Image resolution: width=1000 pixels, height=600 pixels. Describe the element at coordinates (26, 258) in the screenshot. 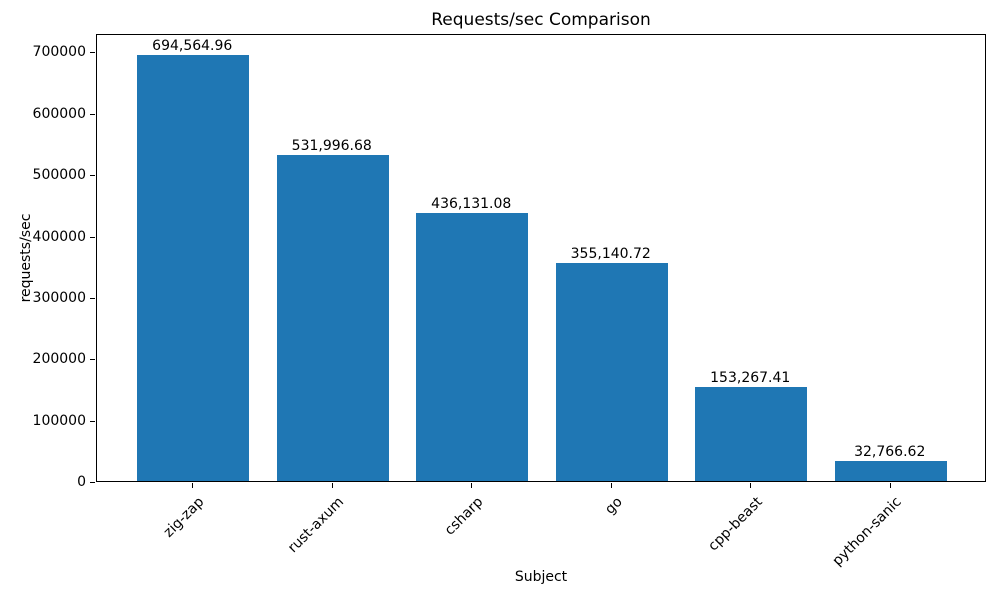

I see `y-axis-label: requests/sec` at that location.